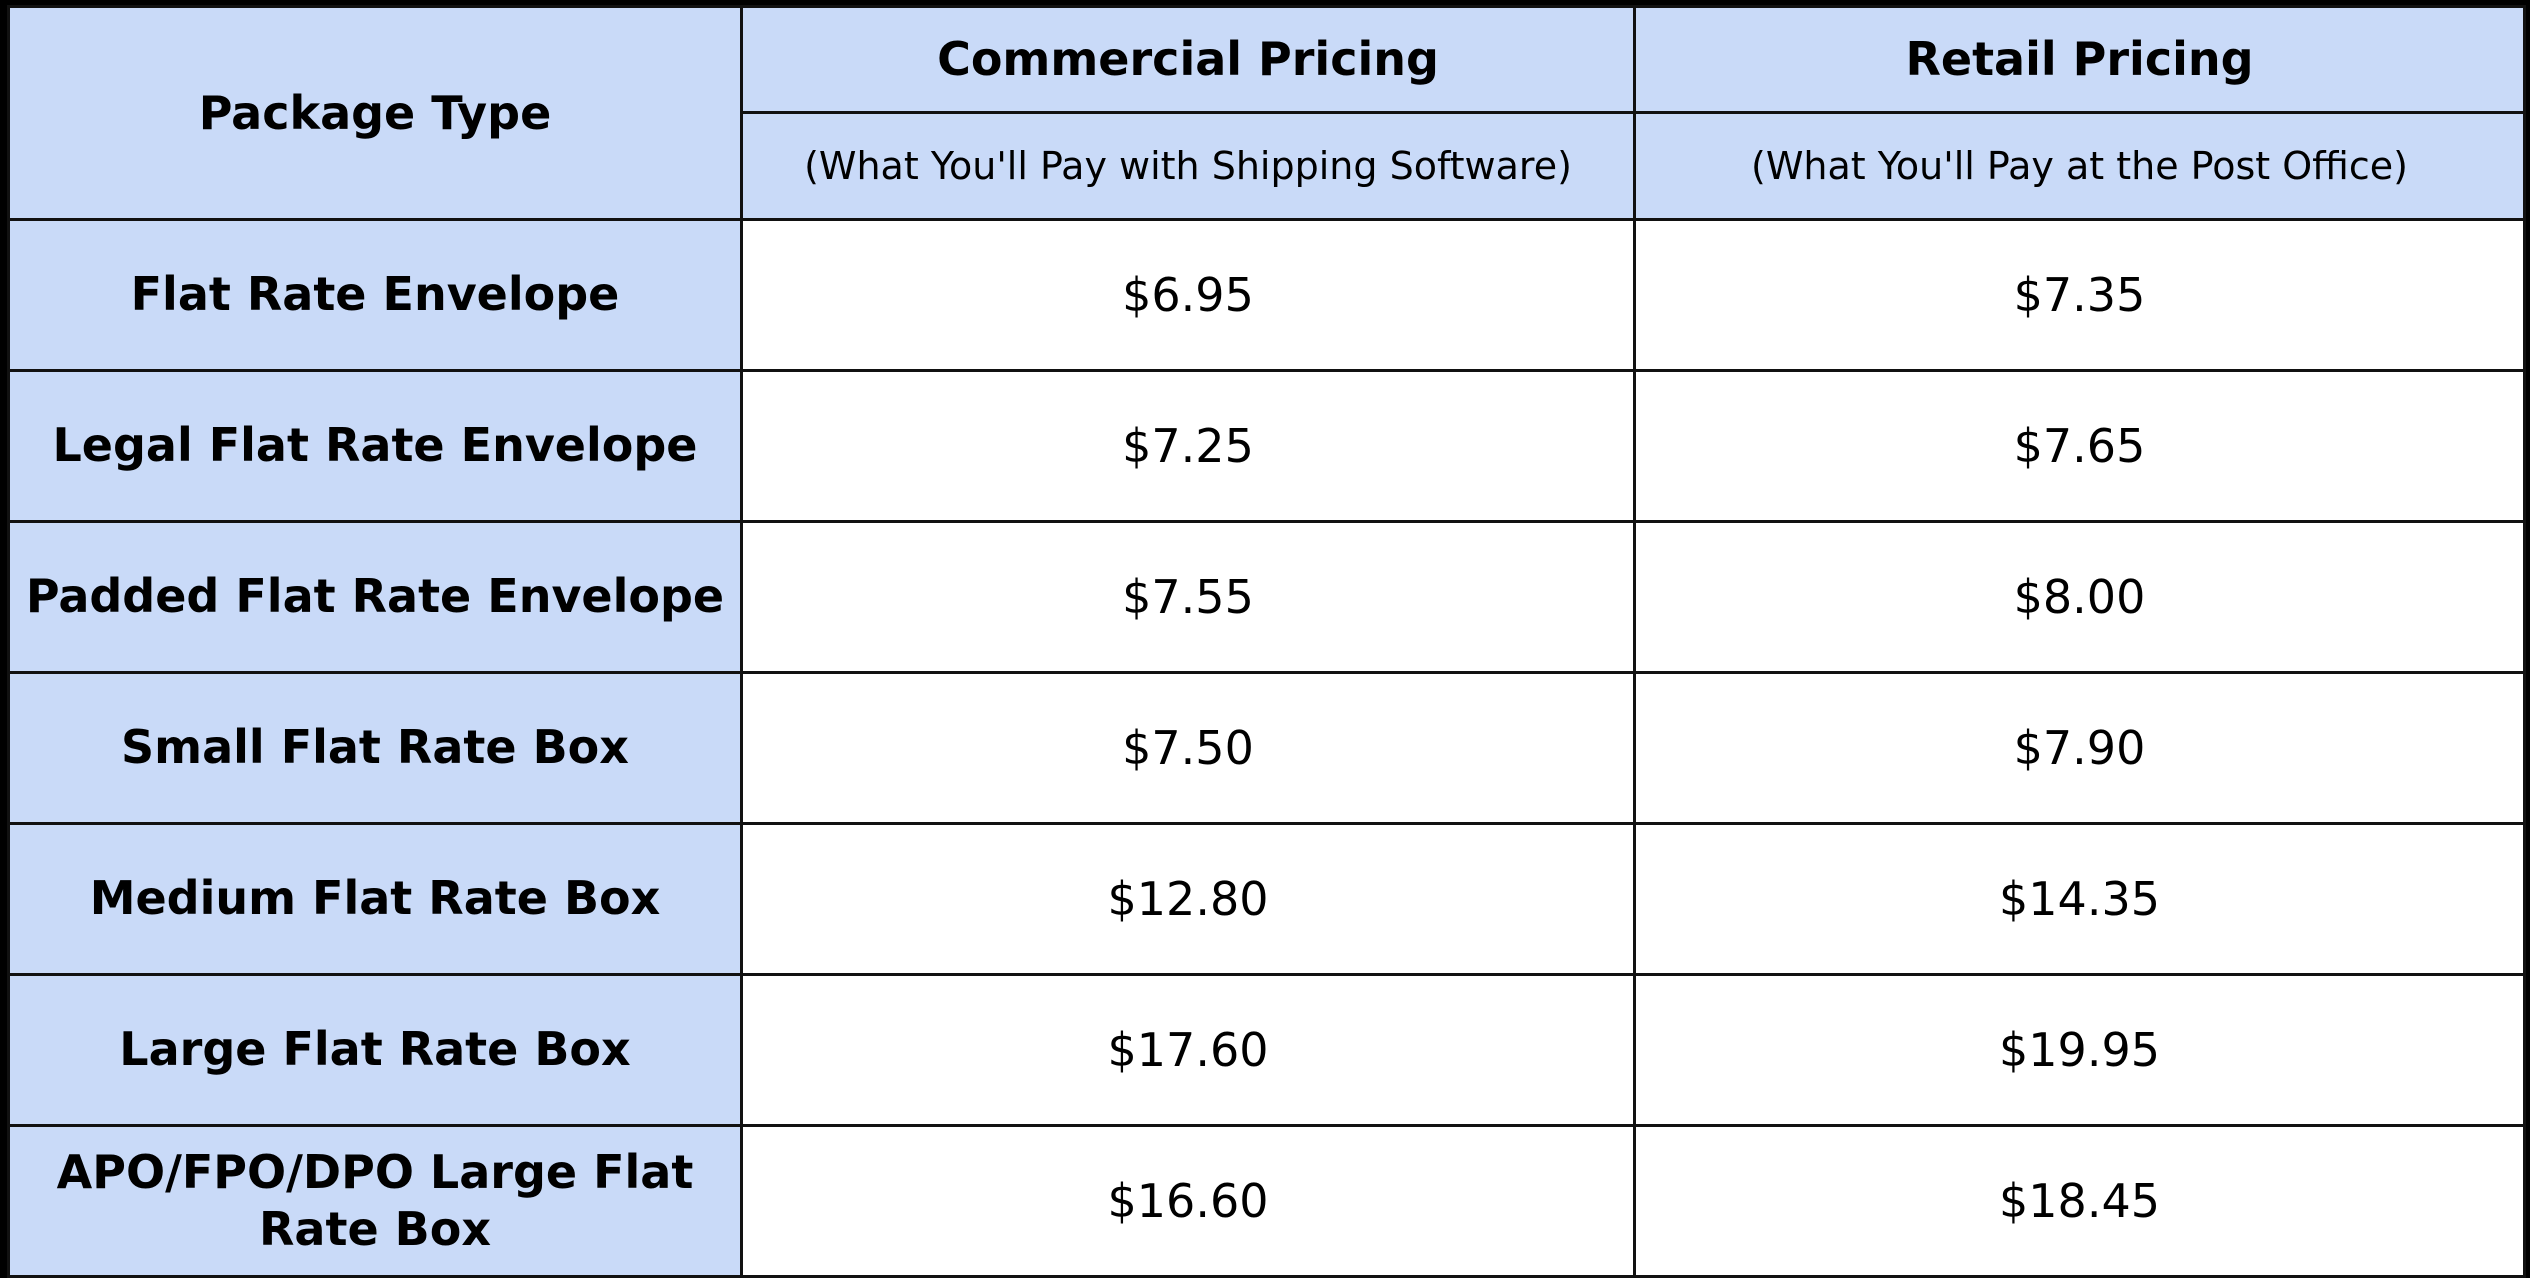 Image resolution: width=2530 pixels, height=1278 pixels. Describe the element at coordinates (375, 446) in the screenshot. I see `package-type-cell: Legal Flat Rate Envelope` at that location.